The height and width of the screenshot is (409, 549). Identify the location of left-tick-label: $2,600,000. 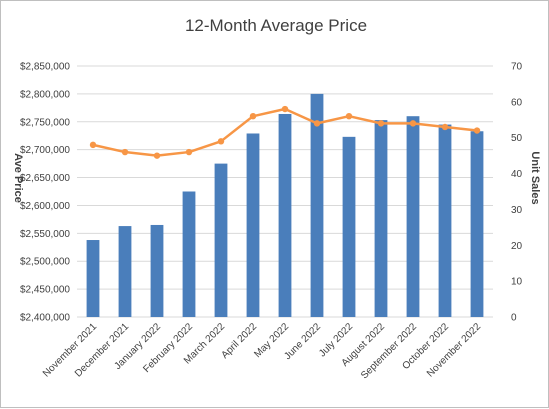
(45, 206).